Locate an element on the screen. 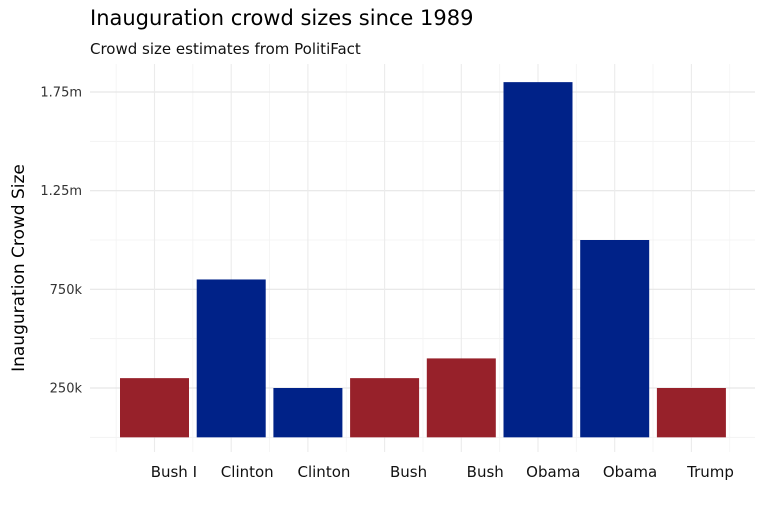 The height and width of the screenshot is (510, 765). y-tick-label-0: 250k is located at coordinates (66, 389).